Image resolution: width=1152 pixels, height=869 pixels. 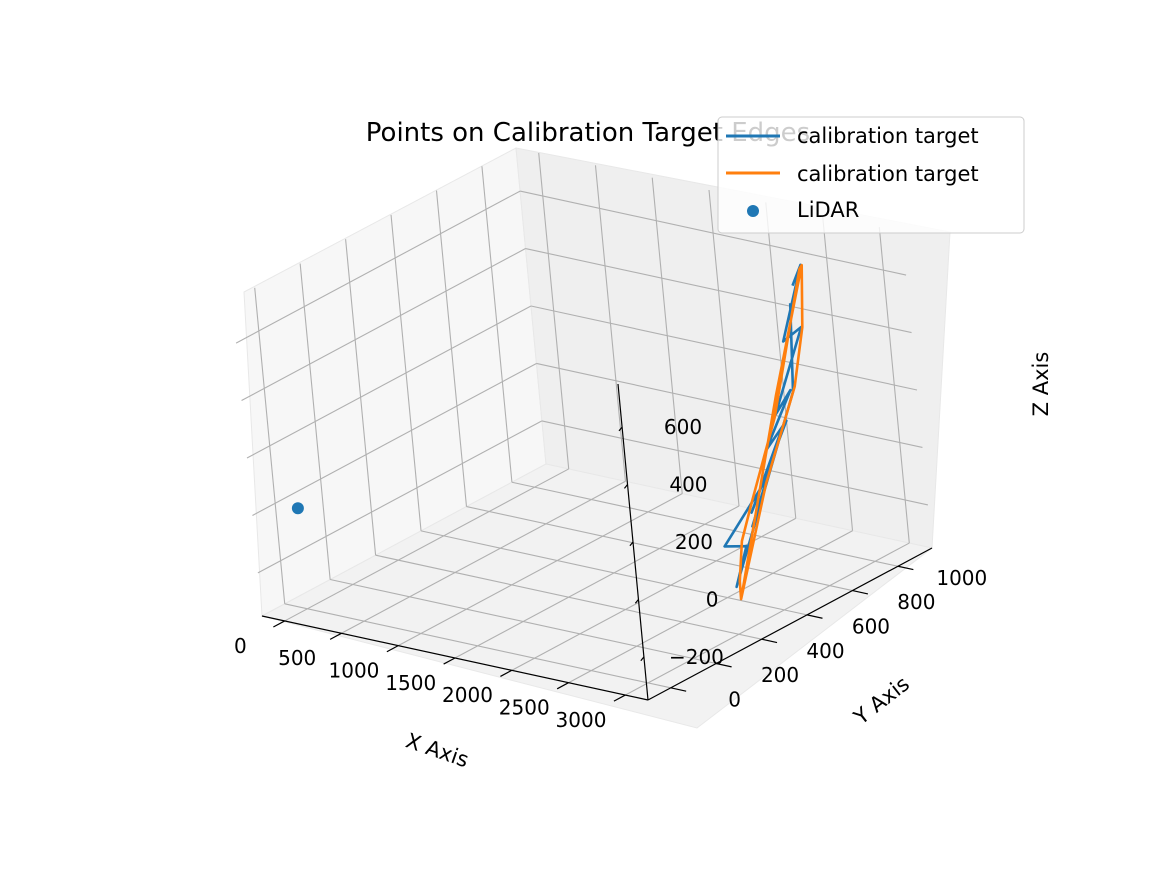 I want to click on y-tick-label: 1000, so click(x=961, y=578).